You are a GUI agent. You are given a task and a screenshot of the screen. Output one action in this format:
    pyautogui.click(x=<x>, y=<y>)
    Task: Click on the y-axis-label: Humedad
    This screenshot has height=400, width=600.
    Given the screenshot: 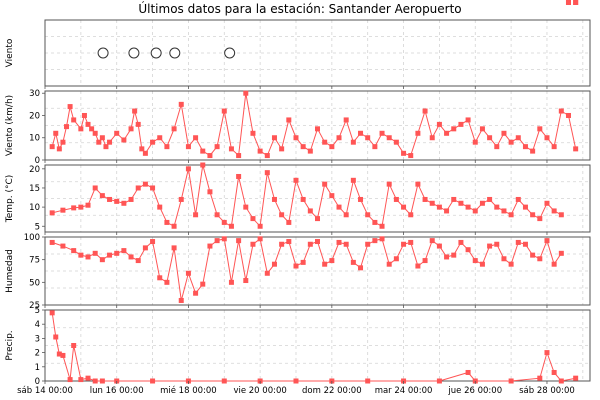 What is the action you would take?
    pyautogui.click(x=10, y=271)
    